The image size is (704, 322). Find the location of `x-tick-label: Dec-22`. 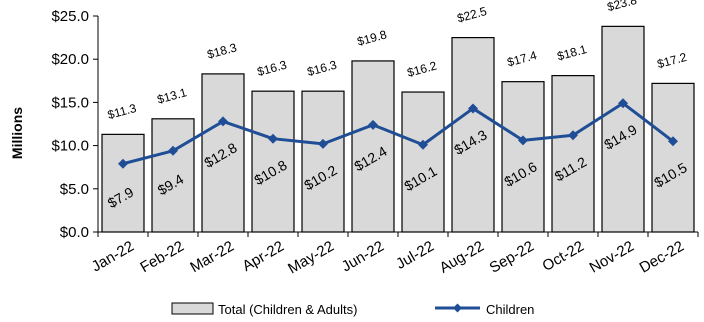

x-tick-label: Dec-22 is located at coordinates (662, 257).